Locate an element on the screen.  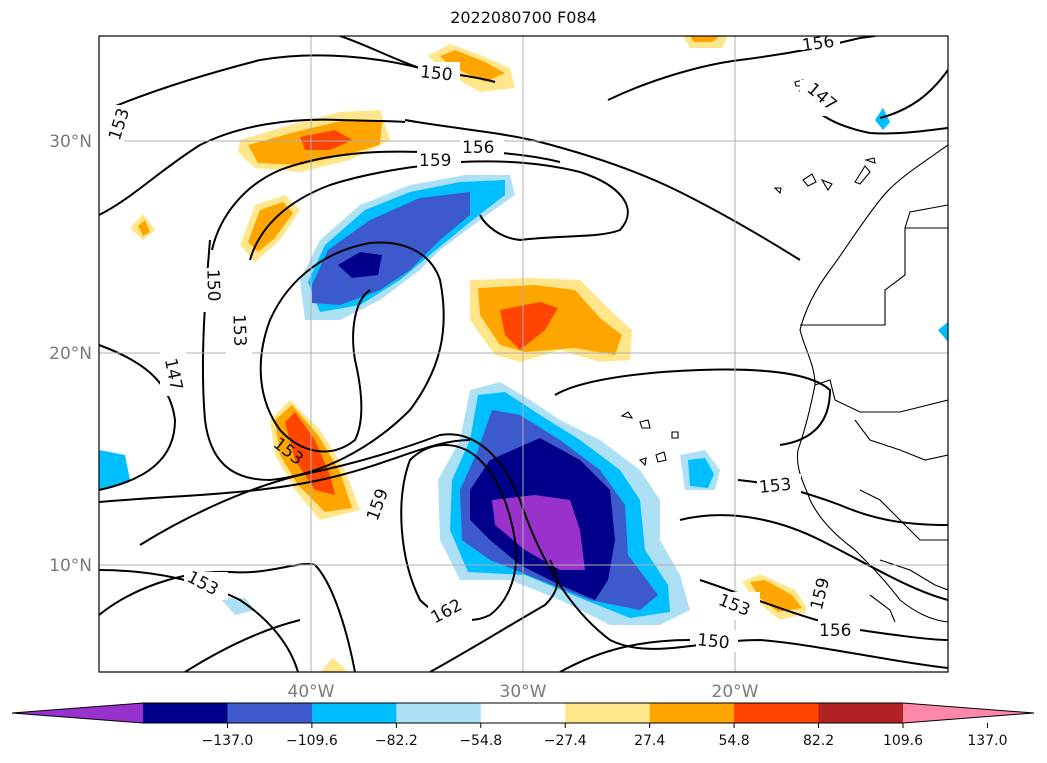
positive-anomaly-top-left-core is located at coordinates (472, 66).